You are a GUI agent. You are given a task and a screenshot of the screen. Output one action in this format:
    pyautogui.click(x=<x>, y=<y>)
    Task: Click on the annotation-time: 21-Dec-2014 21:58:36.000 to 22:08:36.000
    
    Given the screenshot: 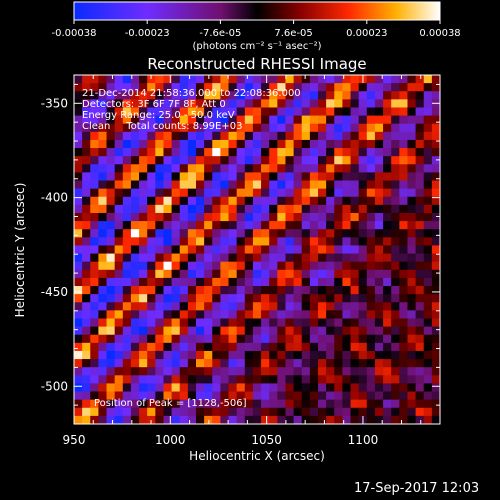 What is the action you would take?
    pyautogui.click(x=191, y=93)
    